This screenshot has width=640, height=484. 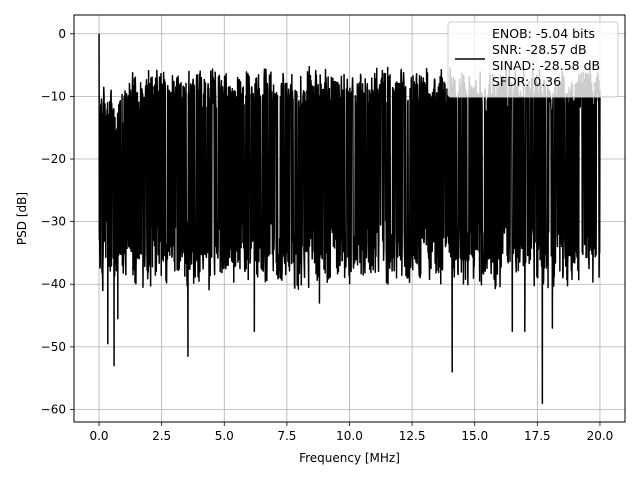 What do you see at coordinates (53, 159) in the screenshot?
I see `y-tick-label: −20` at bounding box center [53, 159].